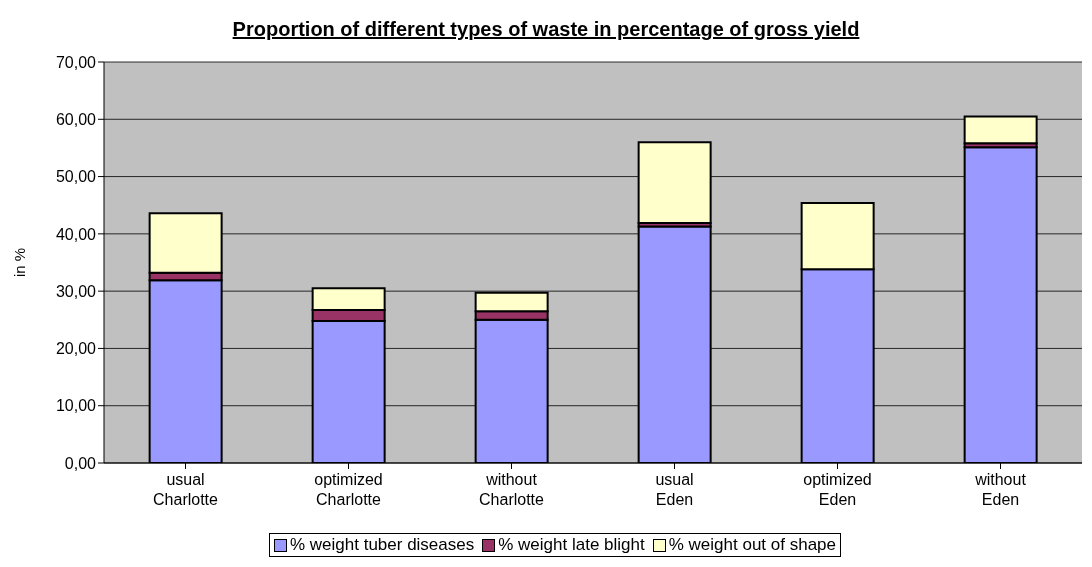 This screenshot has width=1092, height=567. I want to click on legend-label: % weight late blight, so click(571, 545).